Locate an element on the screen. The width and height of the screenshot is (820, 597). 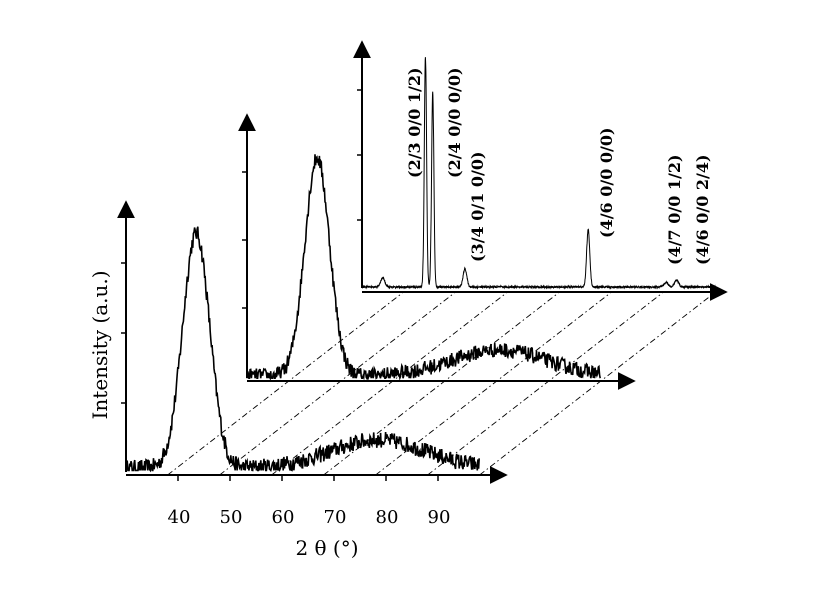
x-tick-label: 50 is located at coordinates (231, 517).